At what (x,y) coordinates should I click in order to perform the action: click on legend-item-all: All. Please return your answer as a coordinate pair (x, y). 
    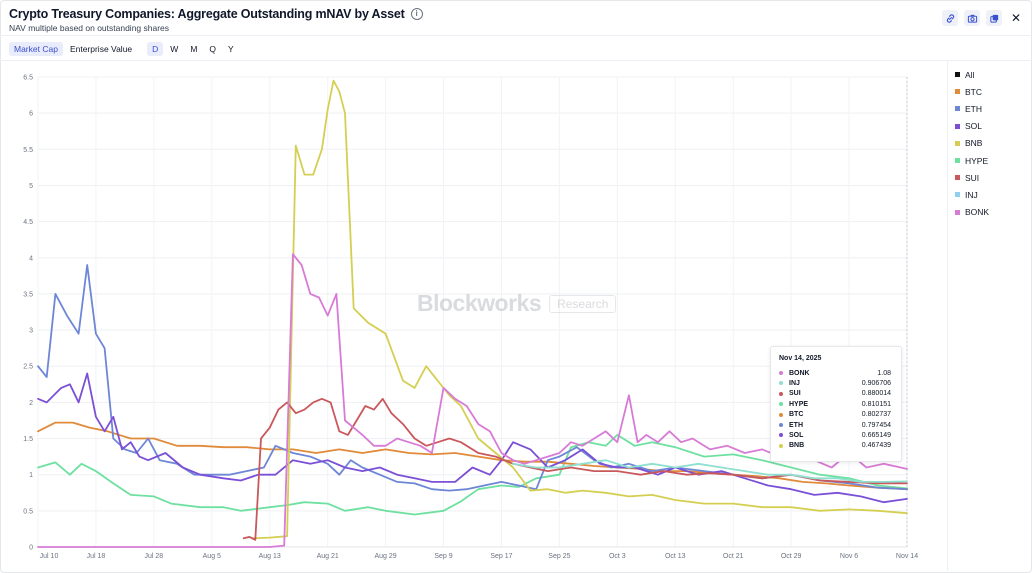
    Looking at the image, I should click on (972, 74).